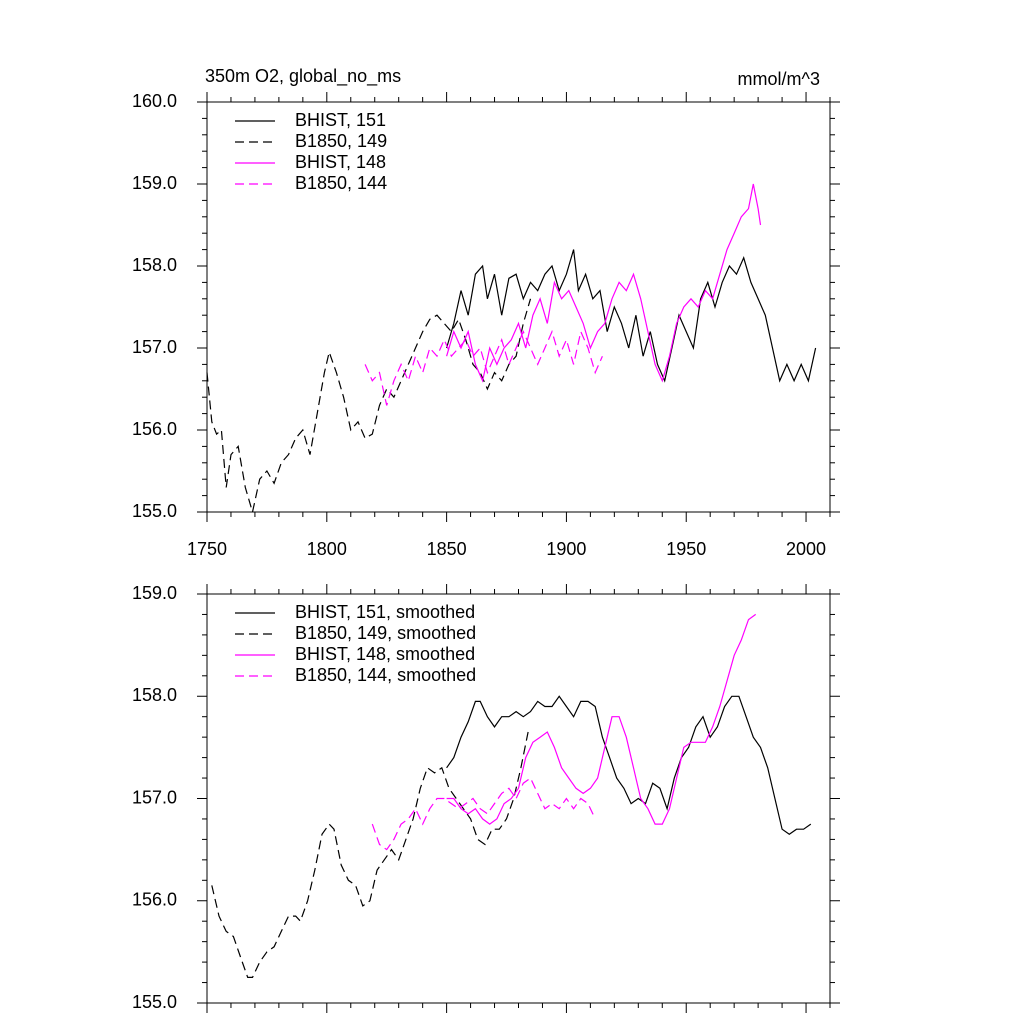 This screenshot has width=1024, height=1024. What do you see at coordinates (385, 633) in the screenshot?
I see `legend-label: B1850, 149, smoothed` at bounding box center [385, 633].